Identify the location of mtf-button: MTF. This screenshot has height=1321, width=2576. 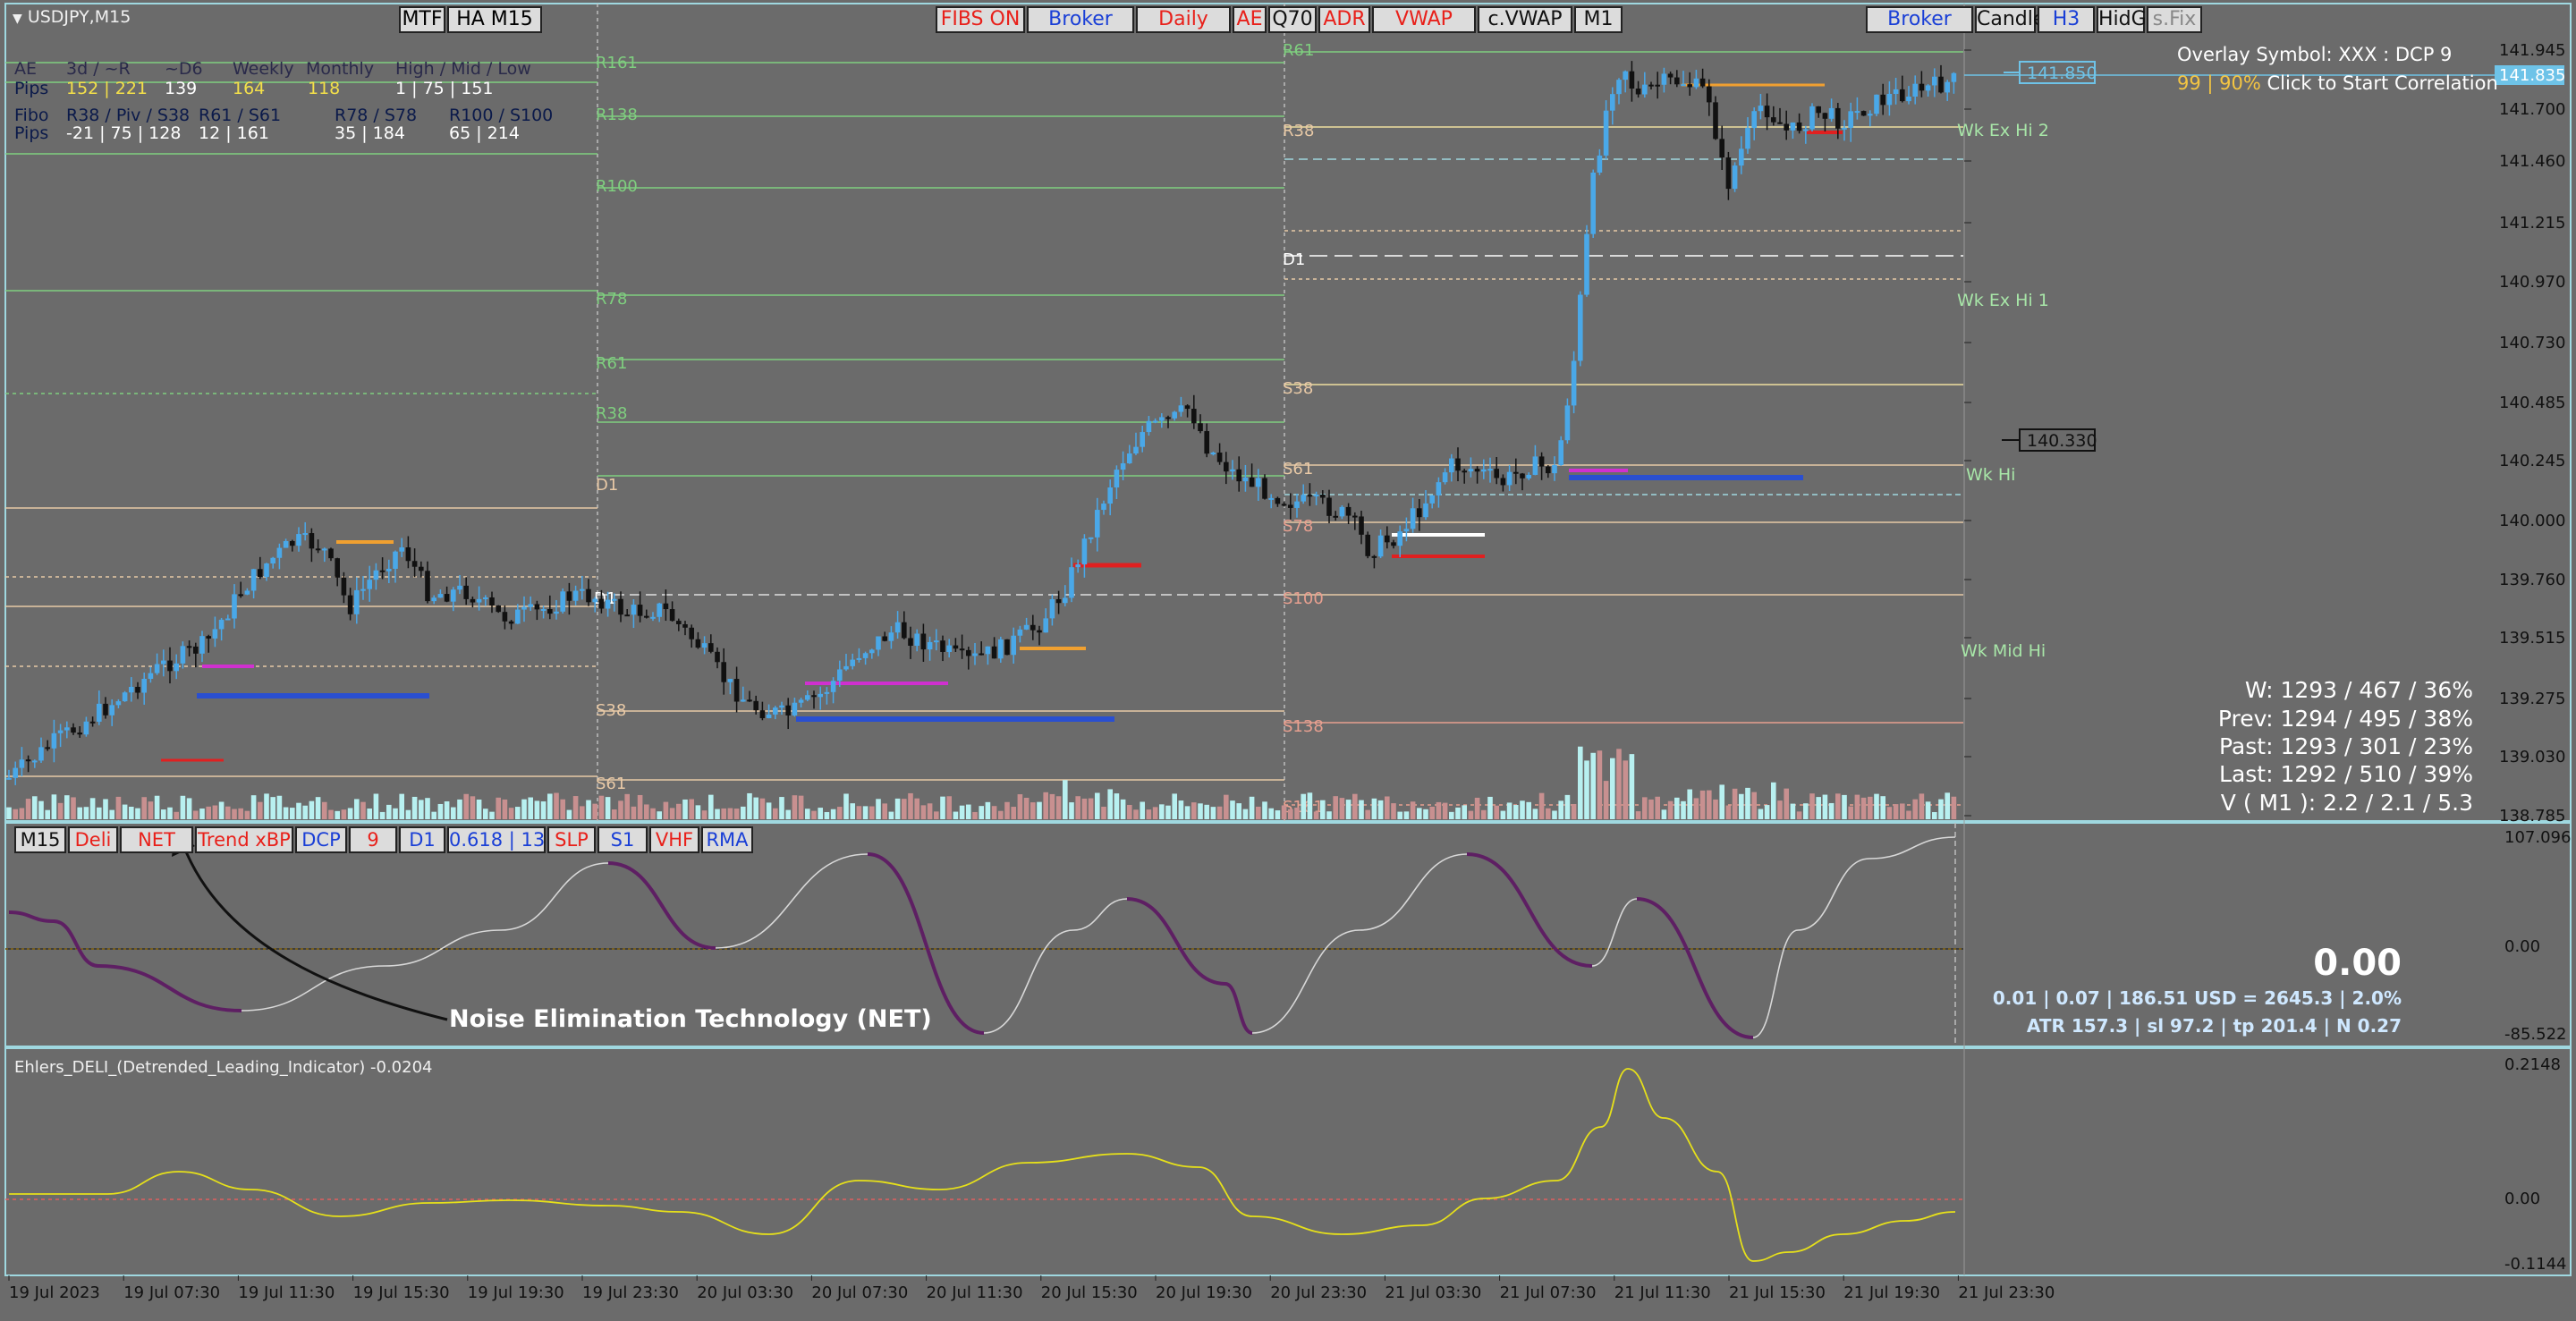
(422, 19).